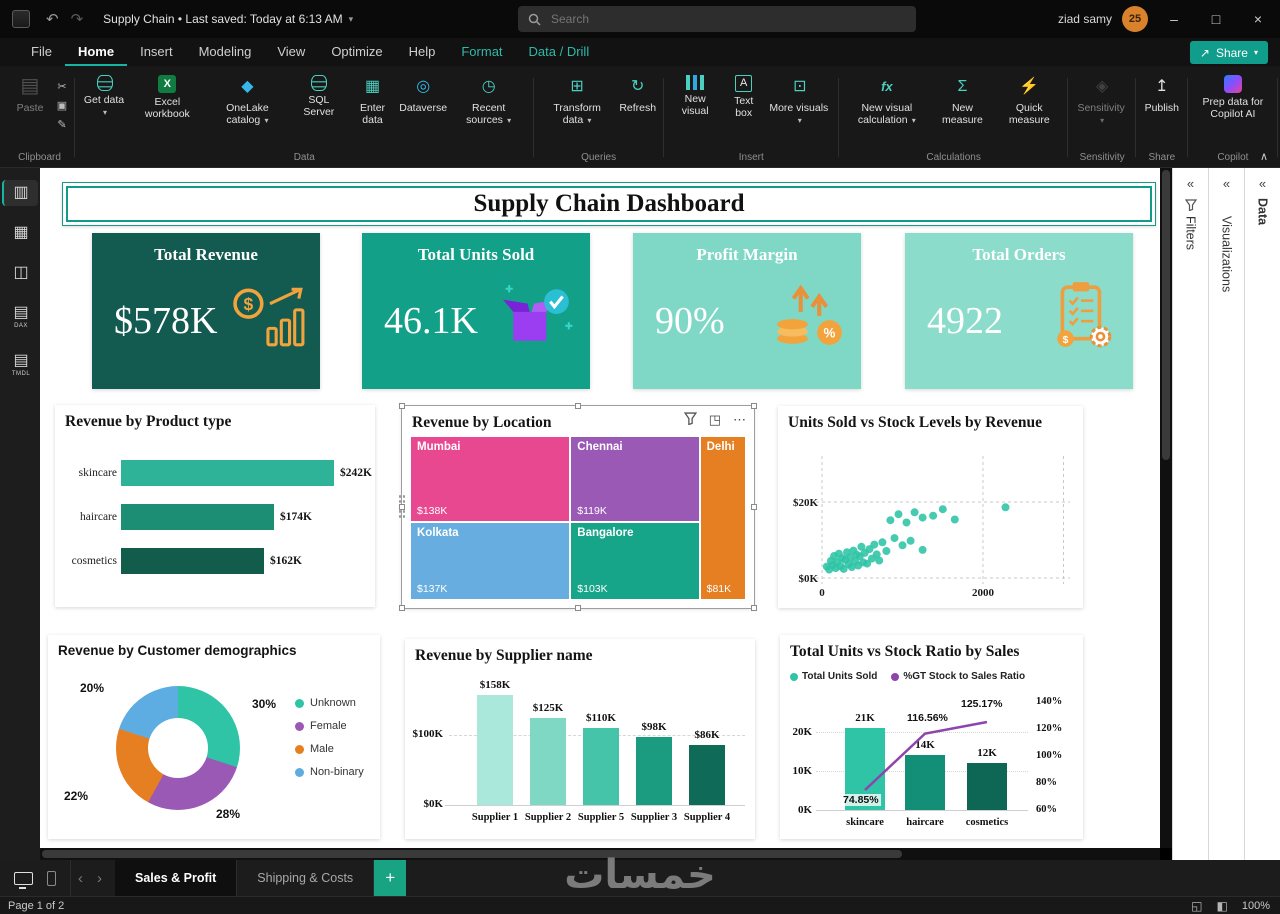 This screenshot has height=914, width=1280. I want to click on legend-item: Female, so click(329, 726).